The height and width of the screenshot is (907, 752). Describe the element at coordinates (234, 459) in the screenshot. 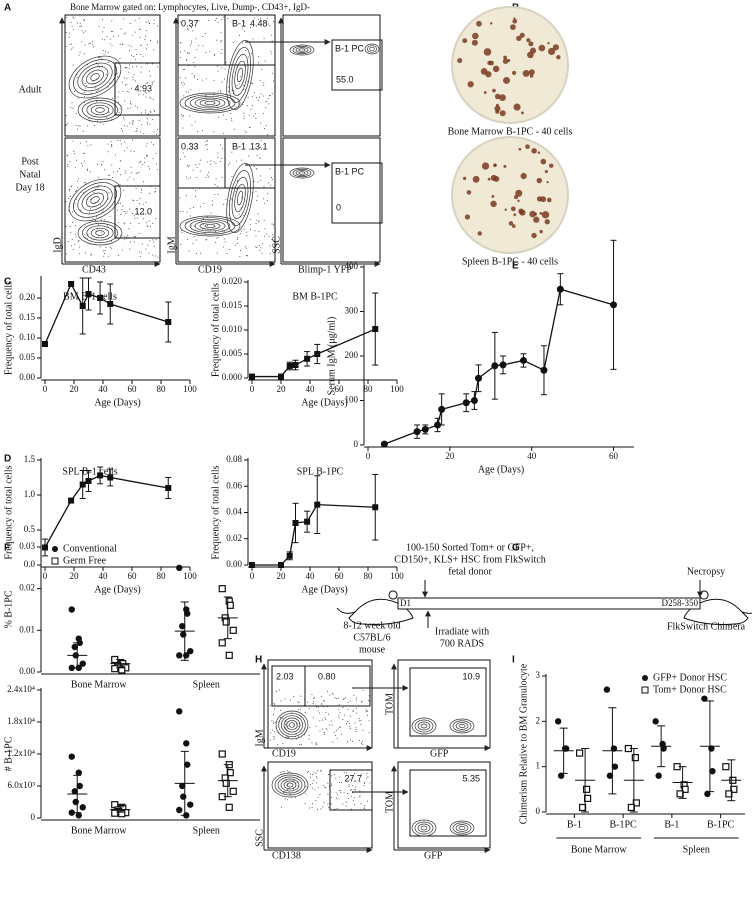

I see `y-tick-label: 0.08` at that location.